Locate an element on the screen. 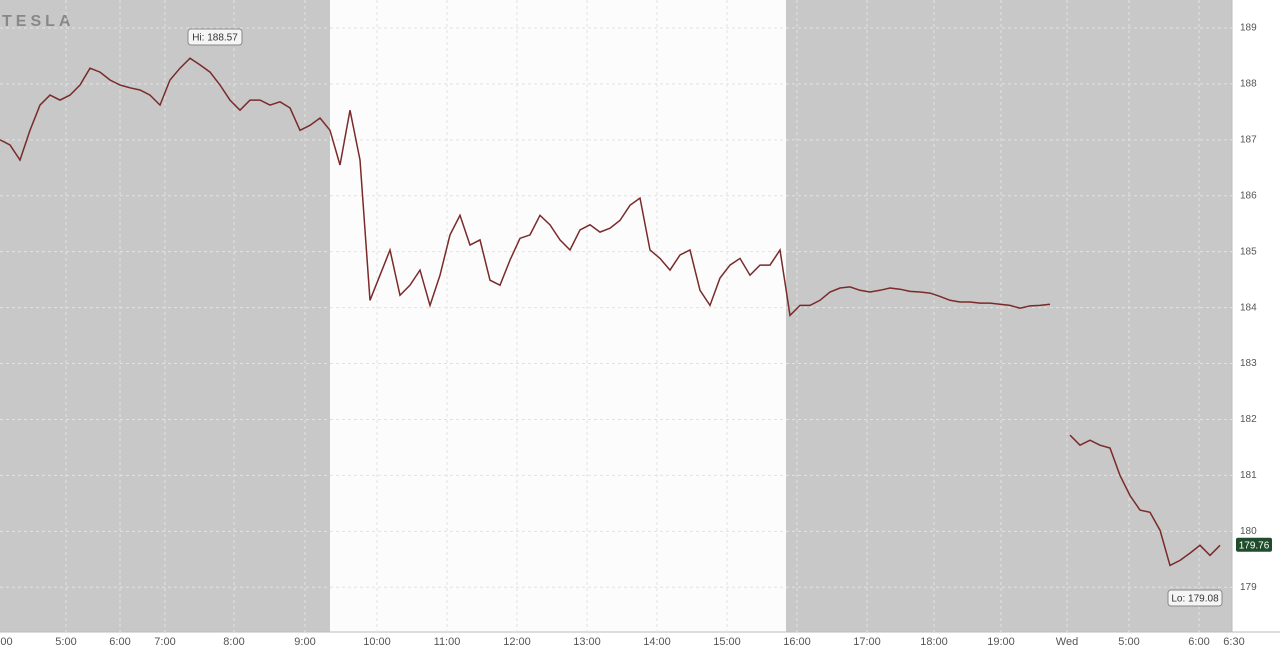 The image size is (1280, 651). annotation: Hi: 188.57 is located at coordinates (215, 38).